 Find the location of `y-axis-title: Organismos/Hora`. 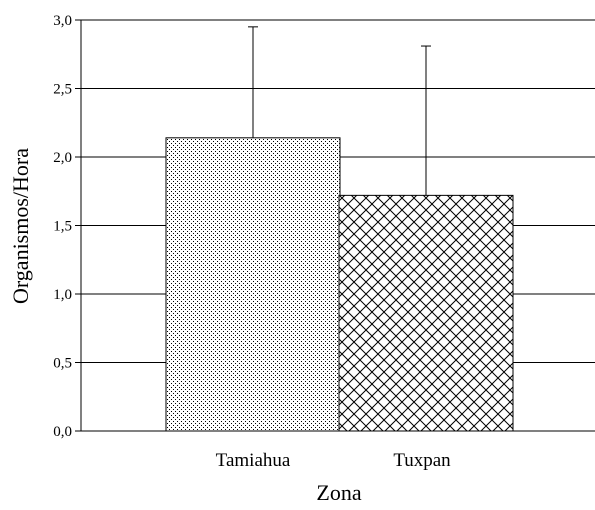

y-axis-title: Organismos/Hora is located at coordinates (20, 226).